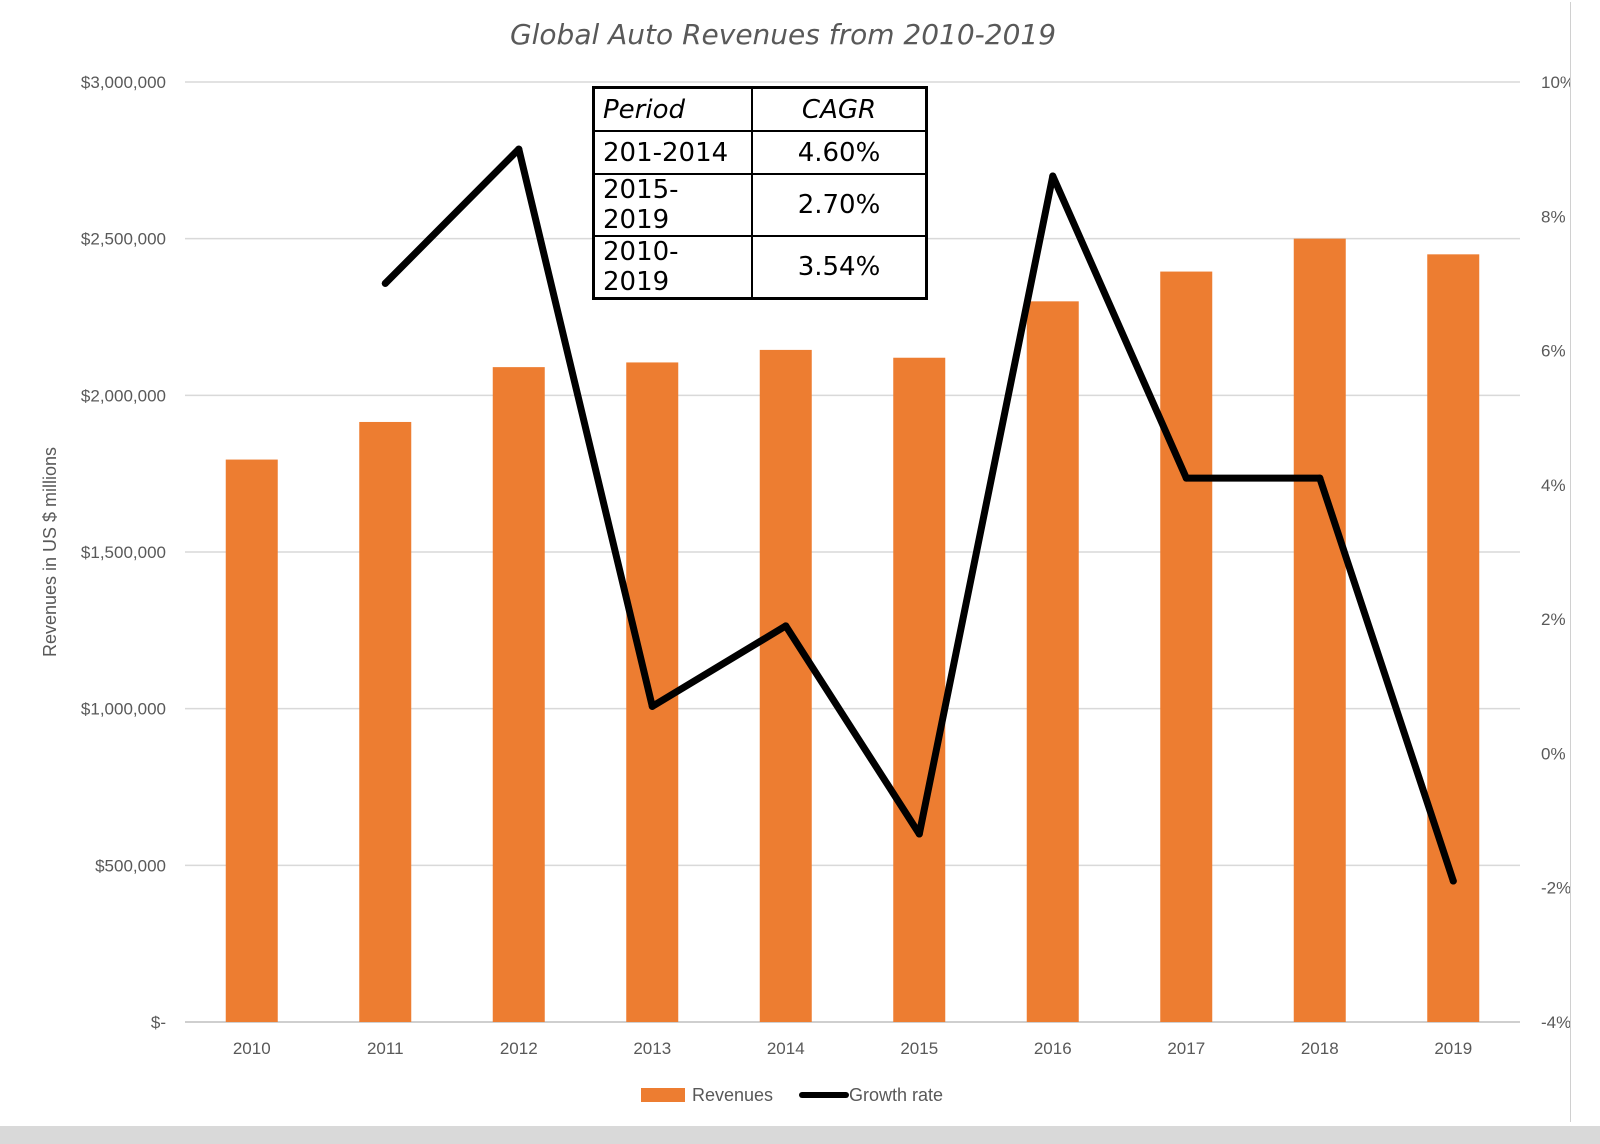 The height and width of the screenshot is (1144, 1600). I want to click on x-tick-label: 2018, so click(1320, 1048).